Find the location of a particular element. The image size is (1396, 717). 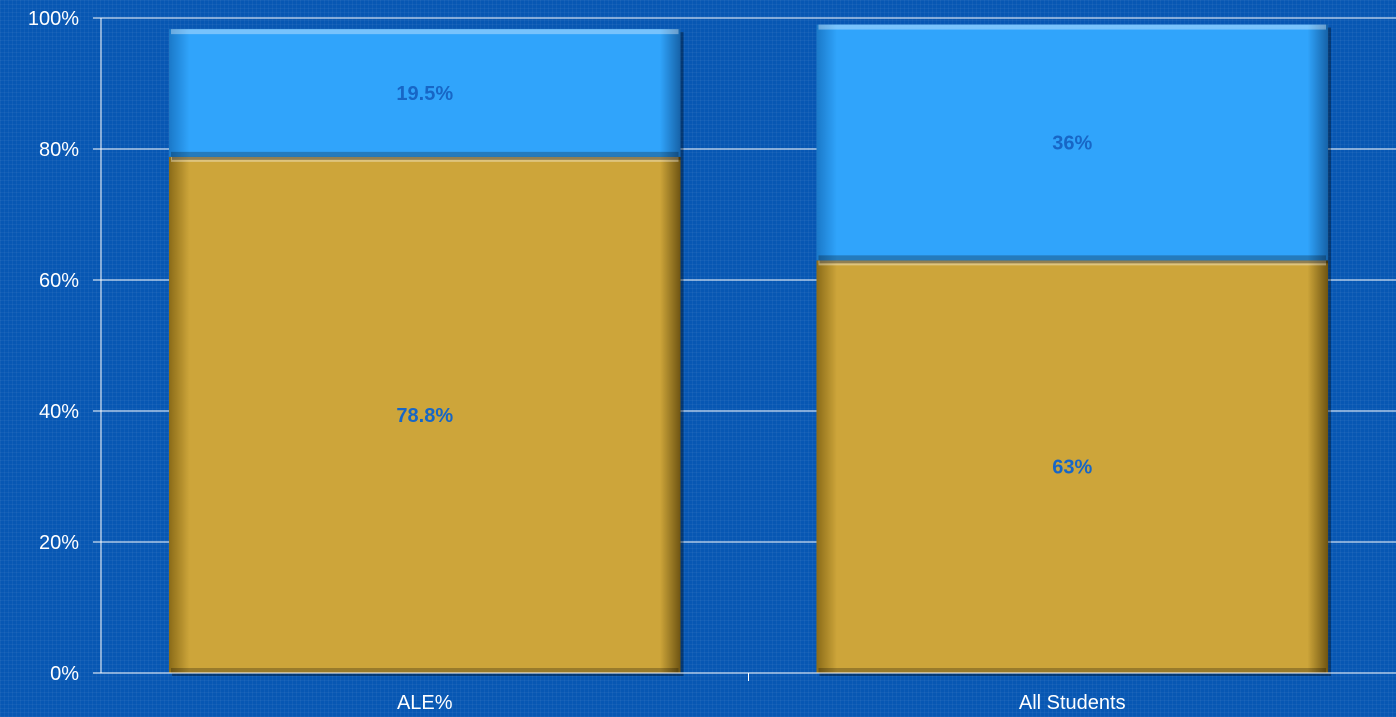

y-tick-label: 20% is located at coordinates (59, 543).